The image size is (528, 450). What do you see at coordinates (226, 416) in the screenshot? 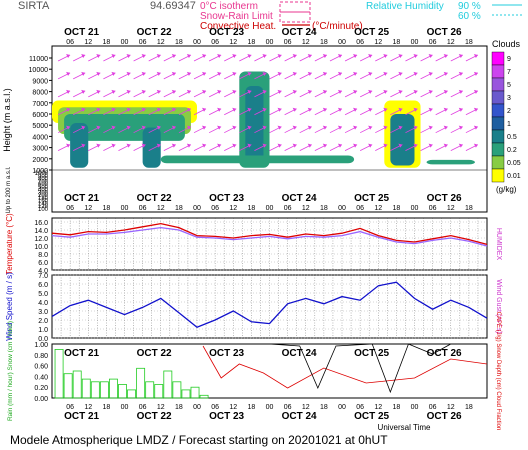
I see `bottom-day-label-2: OCT 23` at bounding box center [226, 416].